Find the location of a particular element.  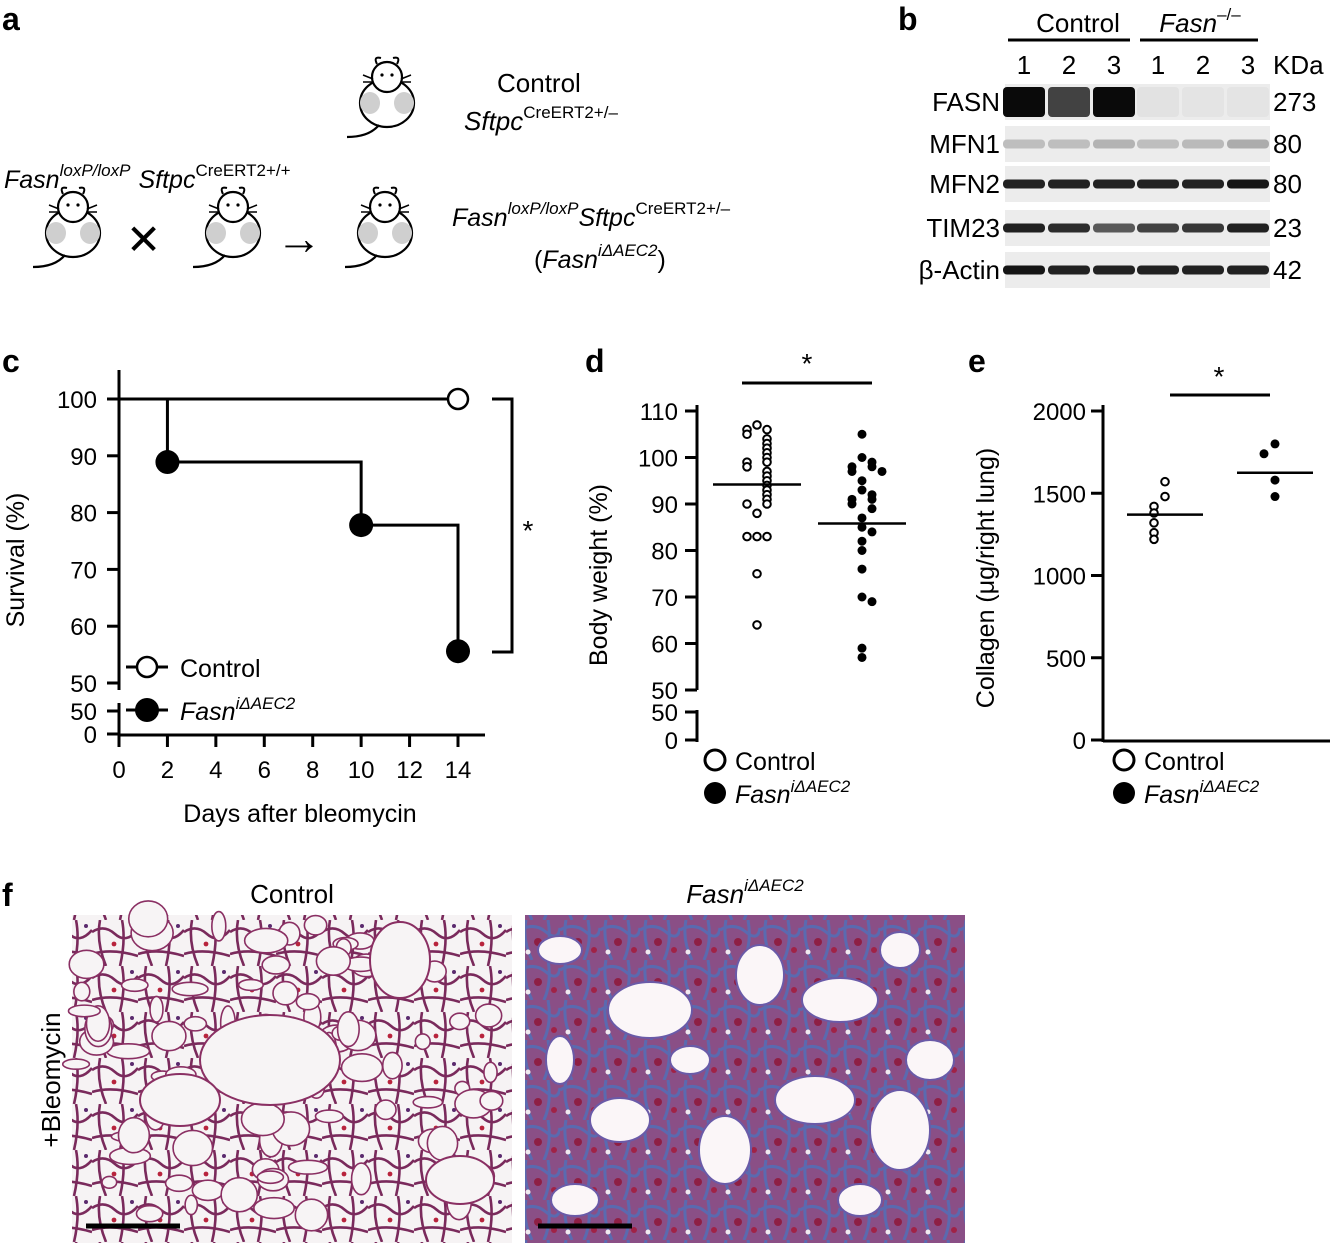

y-tick-label: 110 is located at coordinates (659, 412).